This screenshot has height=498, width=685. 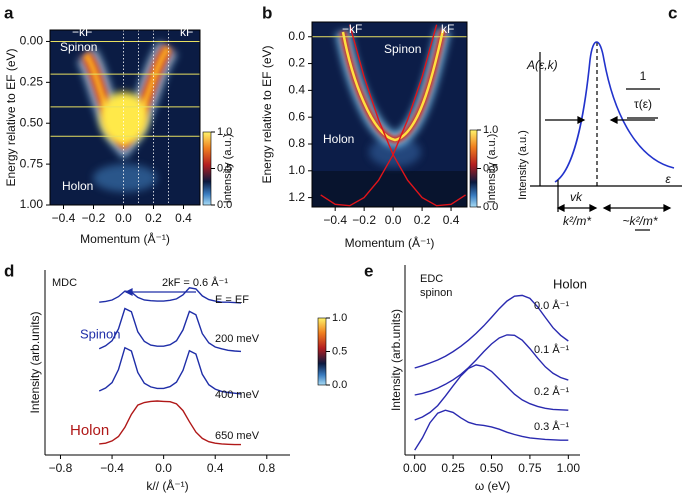 I want to click on y-tick-label: 0.6, so click(x=296, y=116).